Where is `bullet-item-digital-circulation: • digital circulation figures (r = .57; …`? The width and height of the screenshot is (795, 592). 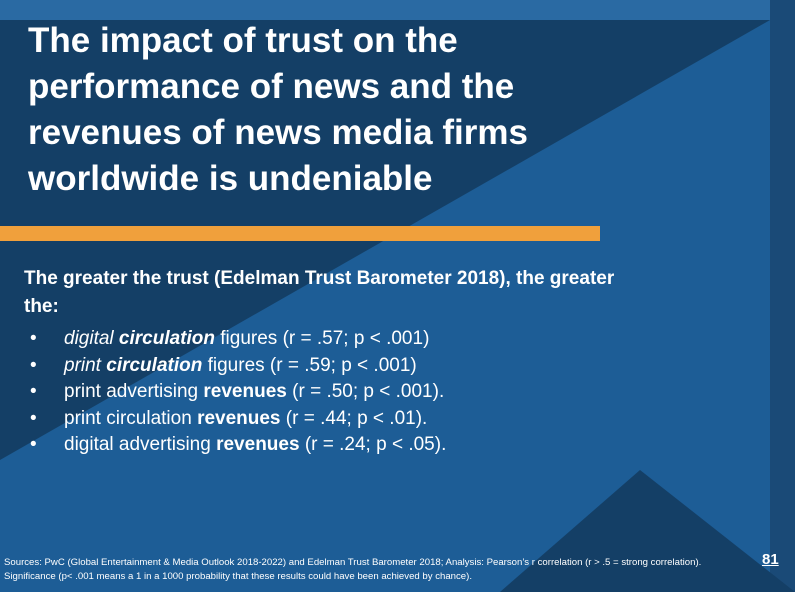
bullet-item-digital-circulation: • digital circulation figures (r = .57; … is located at coordinates (235, 339).